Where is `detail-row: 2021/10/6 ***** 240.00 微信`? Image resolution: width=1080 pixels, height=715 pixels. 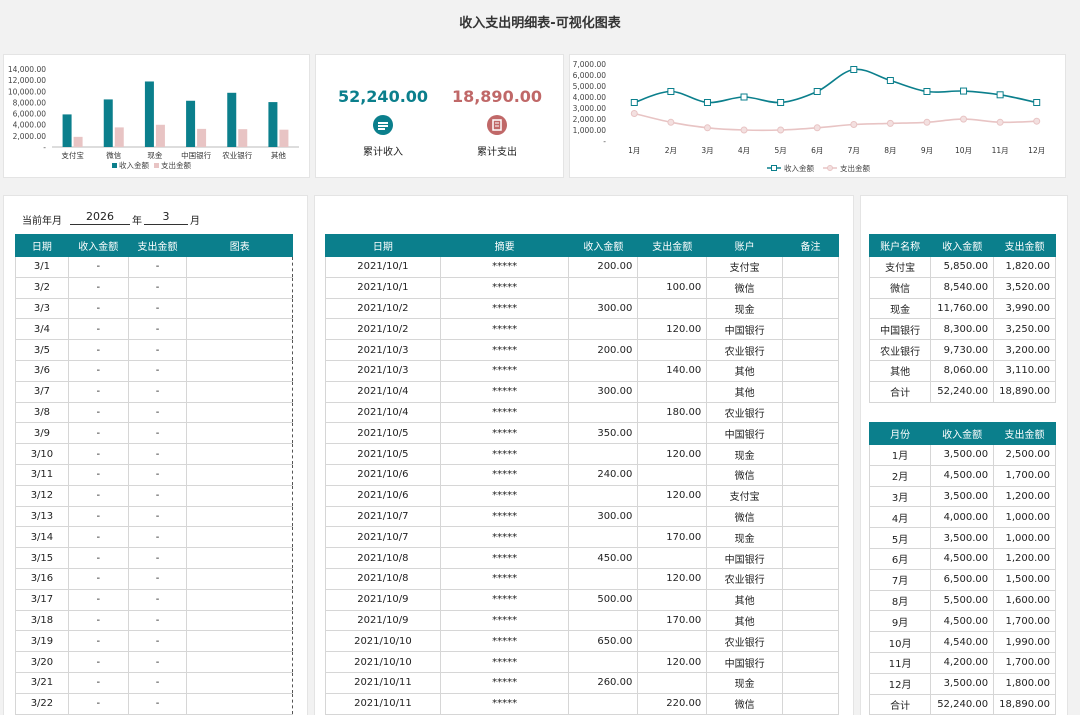 detail-row: 2021/10/6 ***** 240.00 微信 is located at coordinates (582, 474).